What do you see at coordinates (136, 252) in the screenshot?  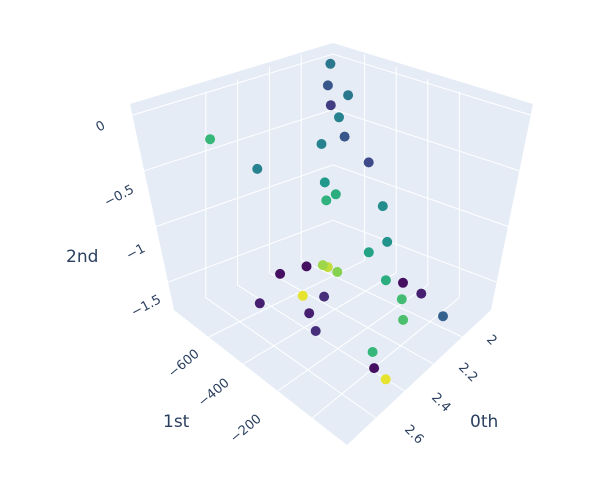 I see `z-tick-label: −1` at bounding box center [136, 252].